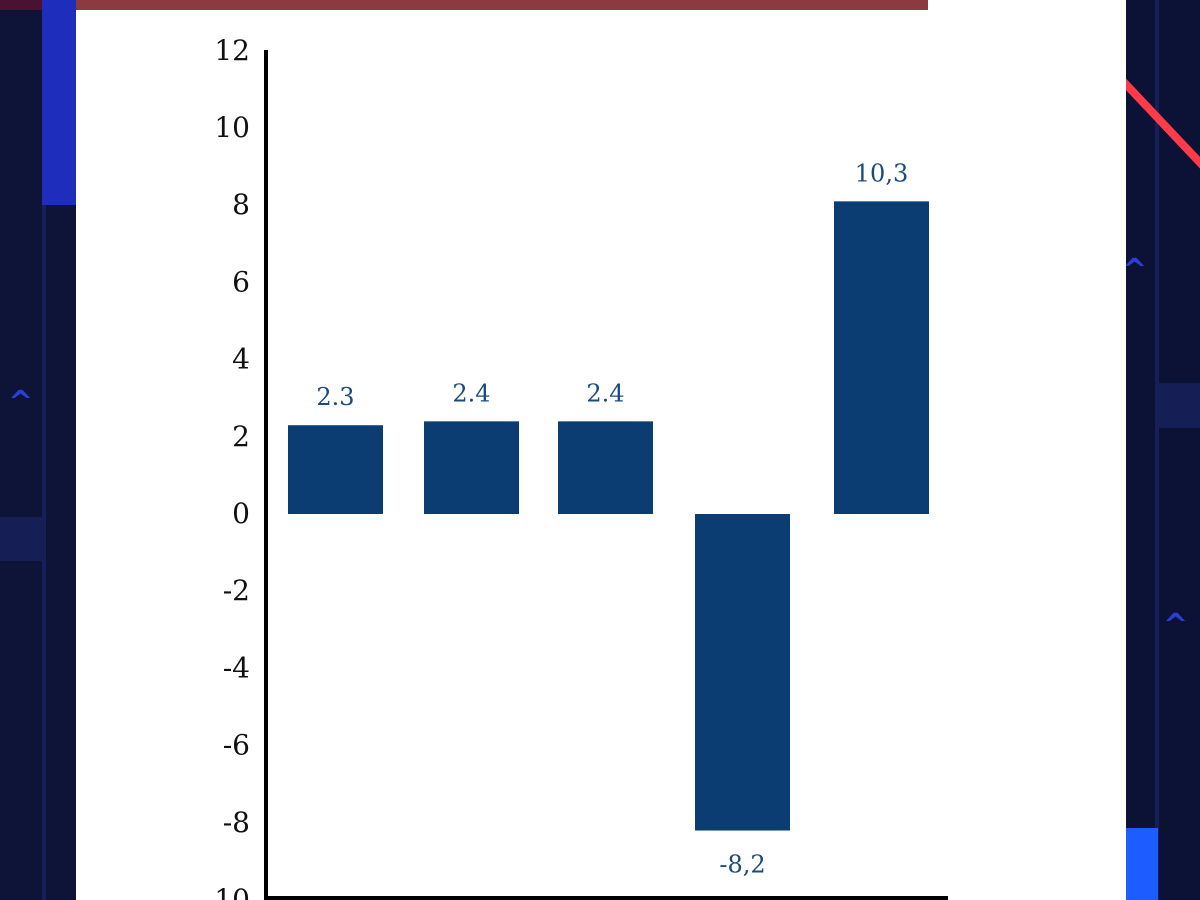 Image resolution: width=1200 pixels, height=900 pixels. I want to click on right-scroll-track, so click(1157, 450).